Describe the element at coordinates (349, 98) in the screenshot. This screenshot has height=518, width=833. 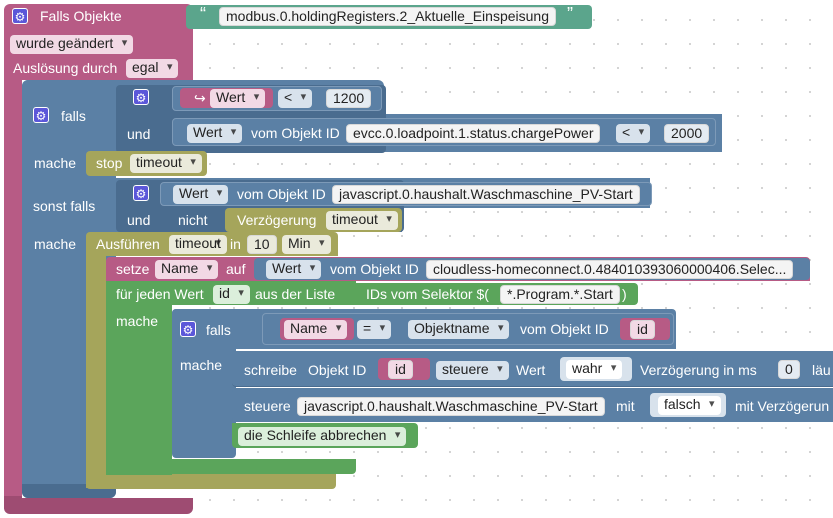
I see `cond1-number: 1200` at that location.